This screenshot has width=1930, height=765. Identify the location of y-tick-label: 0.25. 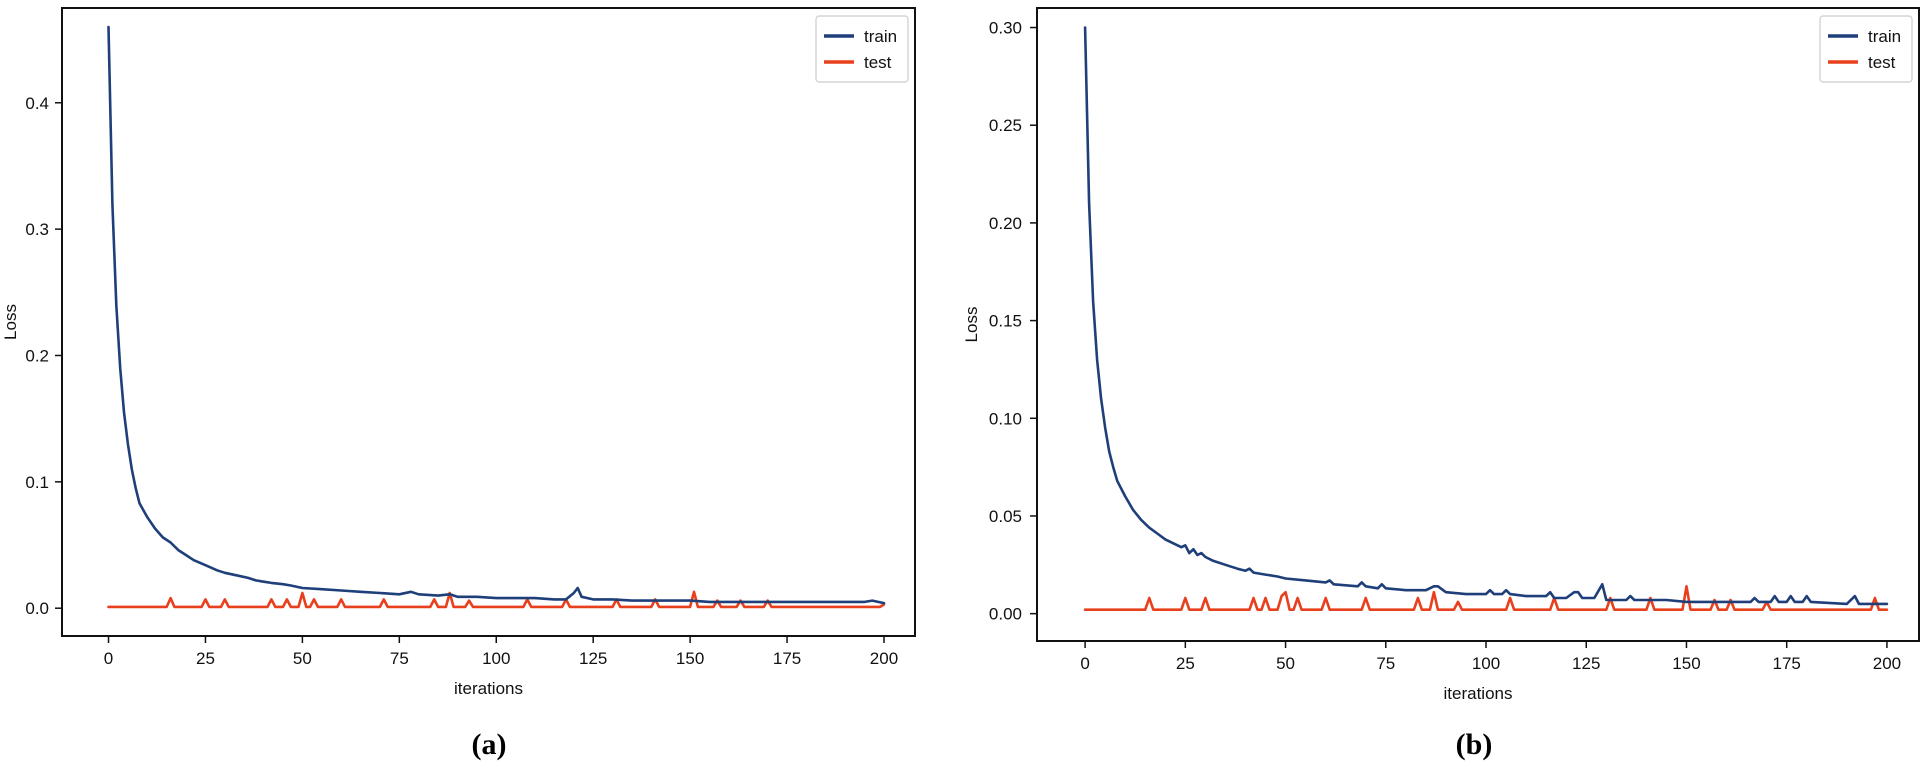
(1005, 125).